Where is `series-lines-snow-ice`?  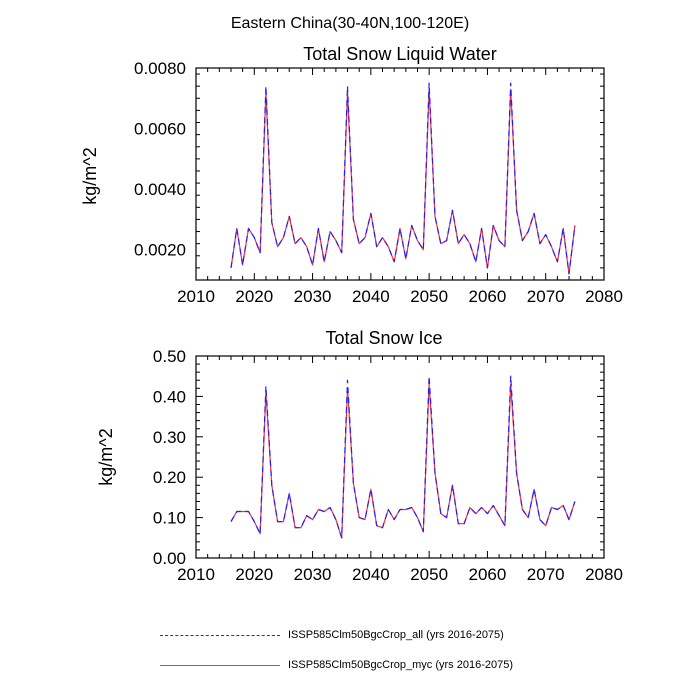 series-lines-snow-ice is located at coordinates (403, 457).